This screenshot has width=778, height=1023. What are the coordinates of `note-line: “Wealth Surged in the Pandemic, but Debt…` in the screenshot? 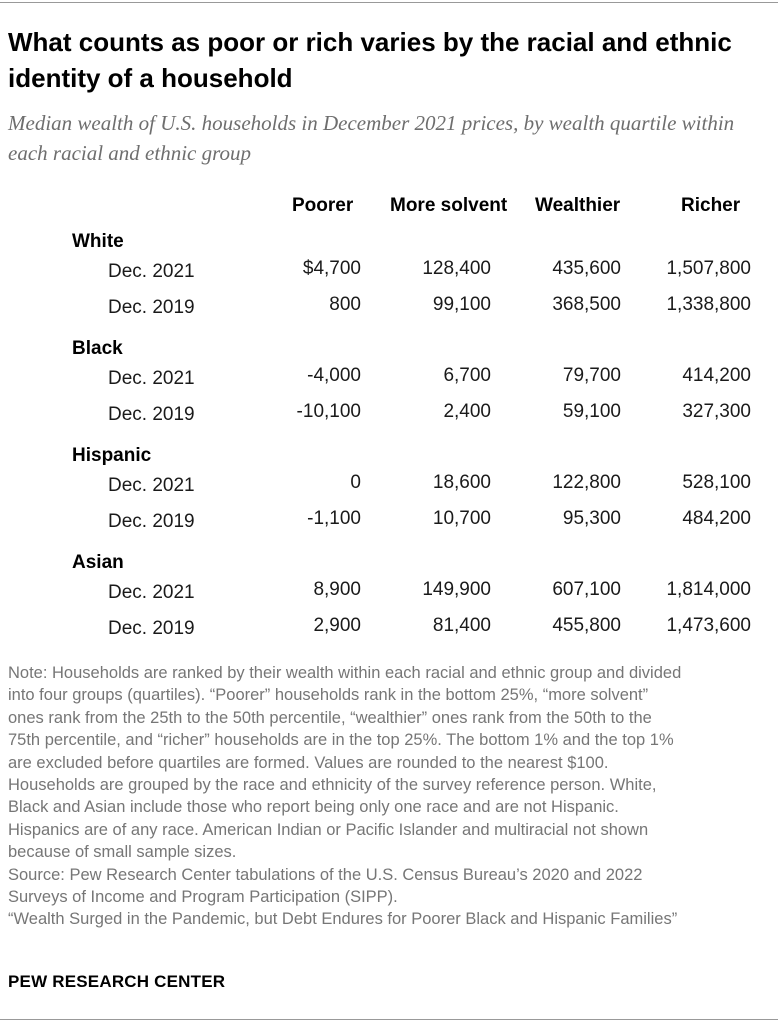 It's located at (343, 919).